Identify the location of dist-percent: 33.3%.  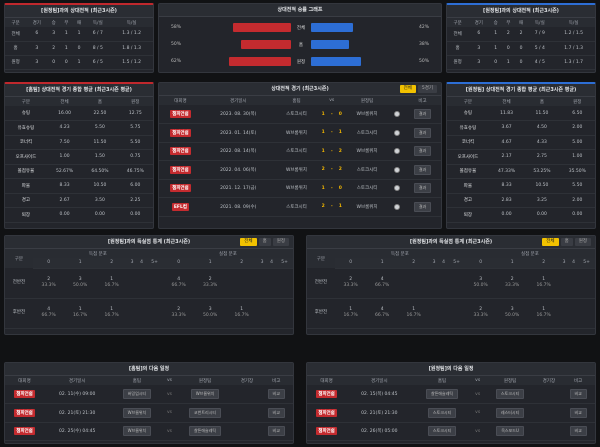
(480, 315).